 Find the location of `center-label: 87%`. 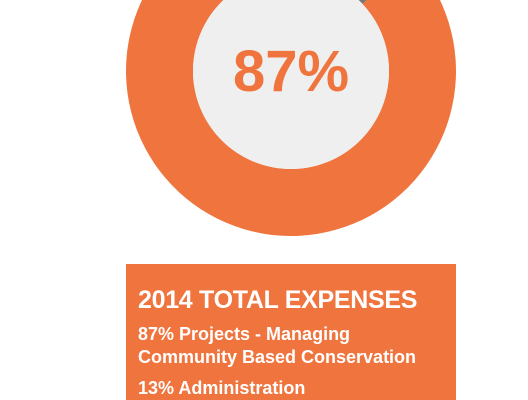

center-label: 87% is located at coordinates (291, 71).